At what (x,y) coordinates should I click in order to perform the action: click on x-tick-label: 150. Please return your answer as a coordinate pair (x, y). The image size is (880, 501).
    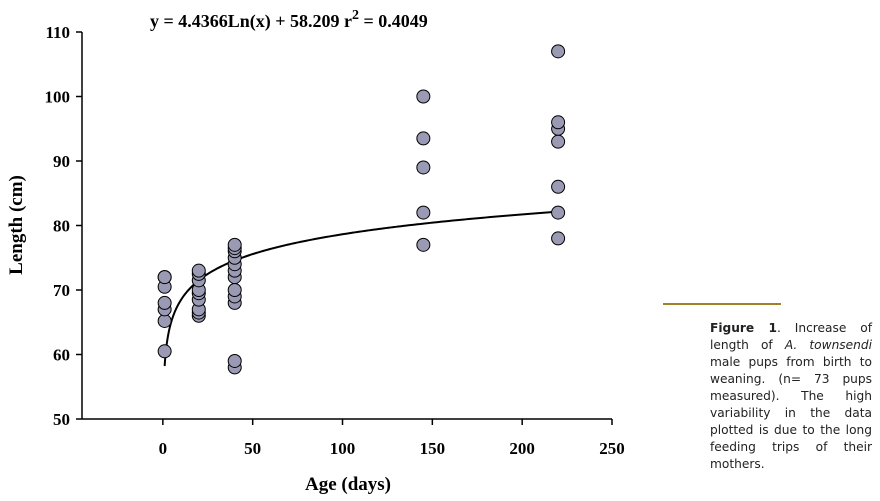
    Looking at the image, I should click on (433, 448).